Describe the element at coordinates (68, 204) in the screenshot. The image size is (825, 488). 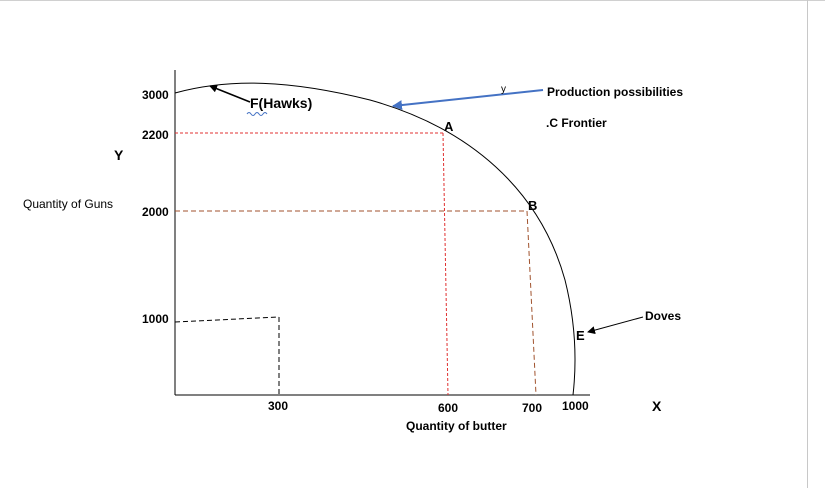
I see `y-axis-label: Quantity of Guns` at that location.